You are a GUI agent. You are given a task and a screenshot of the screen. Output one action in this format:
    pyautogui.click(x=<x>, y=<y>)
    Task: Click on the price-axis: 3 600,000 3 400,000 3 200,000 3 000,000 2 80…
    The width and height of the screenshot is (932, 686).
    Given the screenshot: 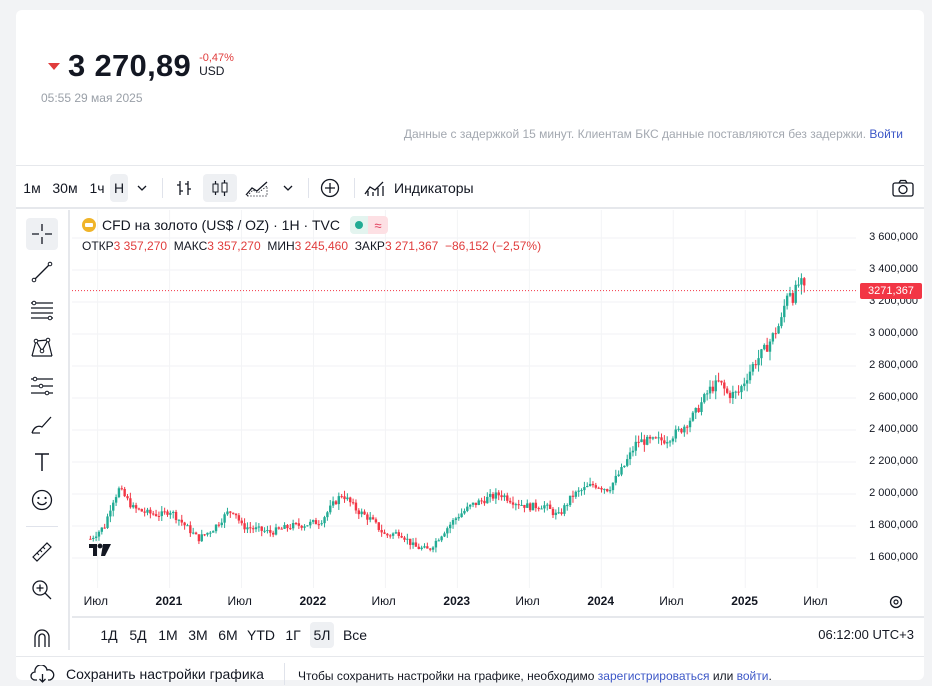 What is the action you would take?
    pyautogui.click(x=890, y=399)
    